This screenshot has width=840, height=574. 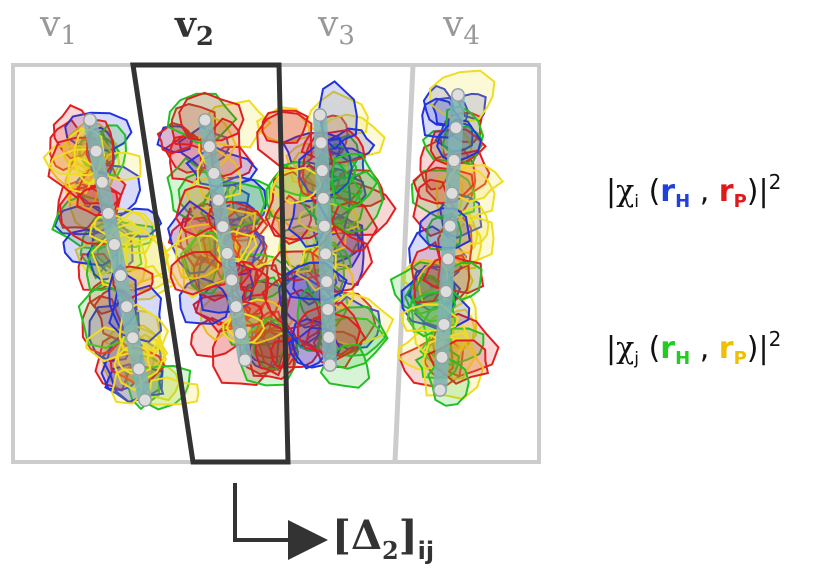 What do you see at coordinates (694, 191) in the screenshot?
I see `legend-chi-i: |χi (rH , rP)|2` at bounding box center [694, 191].